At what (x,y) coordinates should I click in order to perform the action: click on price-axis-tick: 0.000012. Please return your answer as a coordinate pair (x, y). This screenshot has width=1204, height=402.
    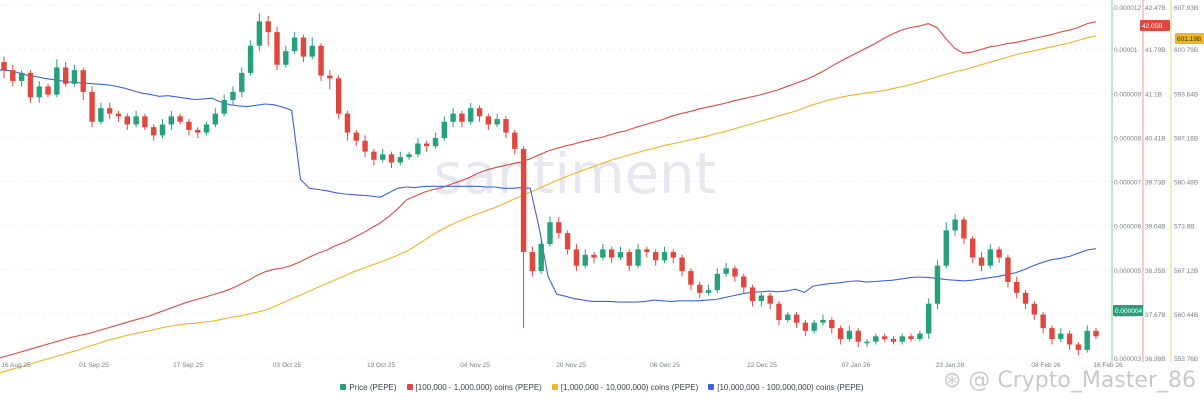
    Looking at the image, I should click on (1127, 8).